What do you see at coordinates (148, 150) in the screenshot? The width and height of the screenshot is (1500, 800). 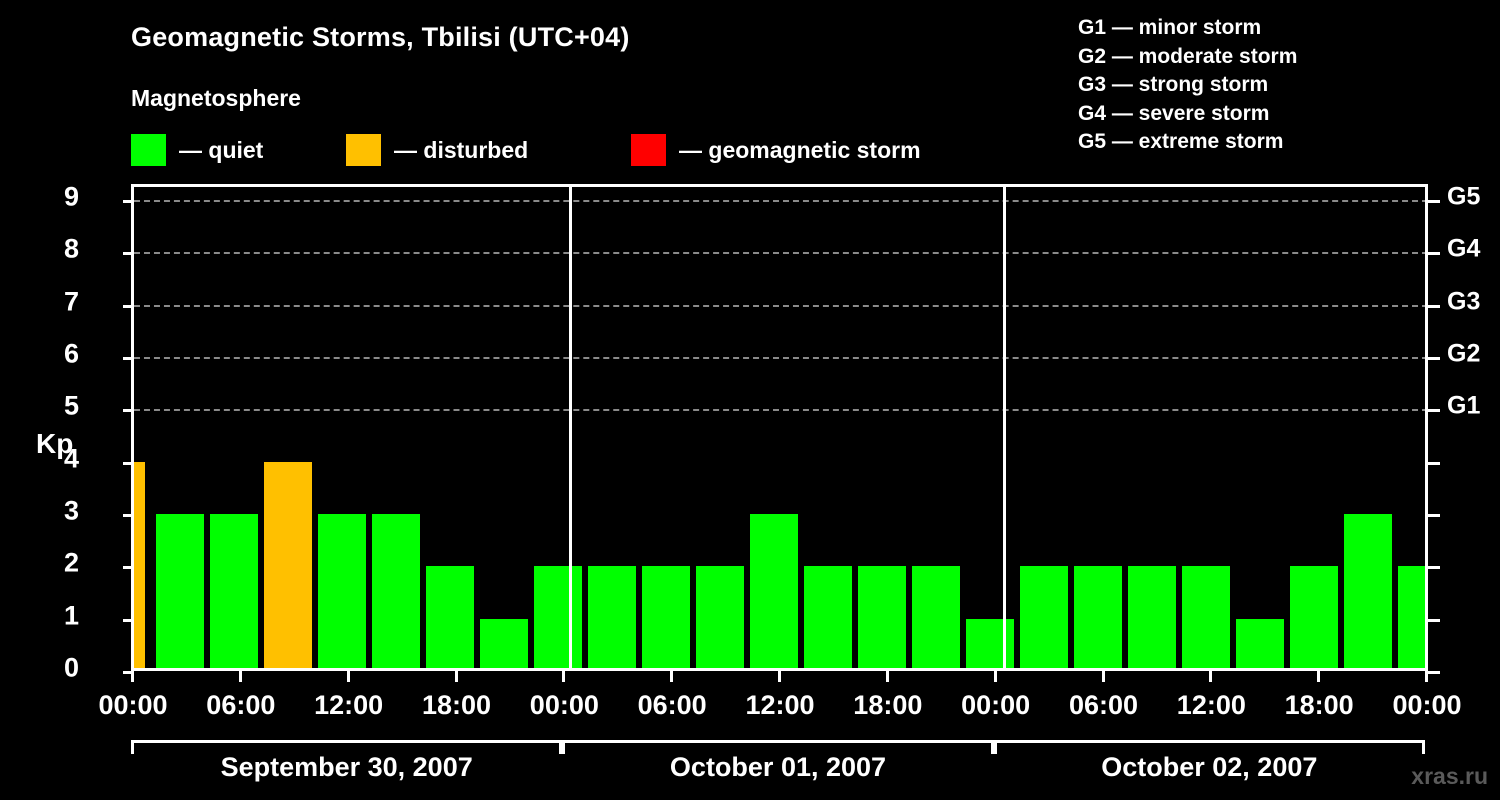 I see `legend-swatch-quiet-icon` at bounding box center [148, 150].